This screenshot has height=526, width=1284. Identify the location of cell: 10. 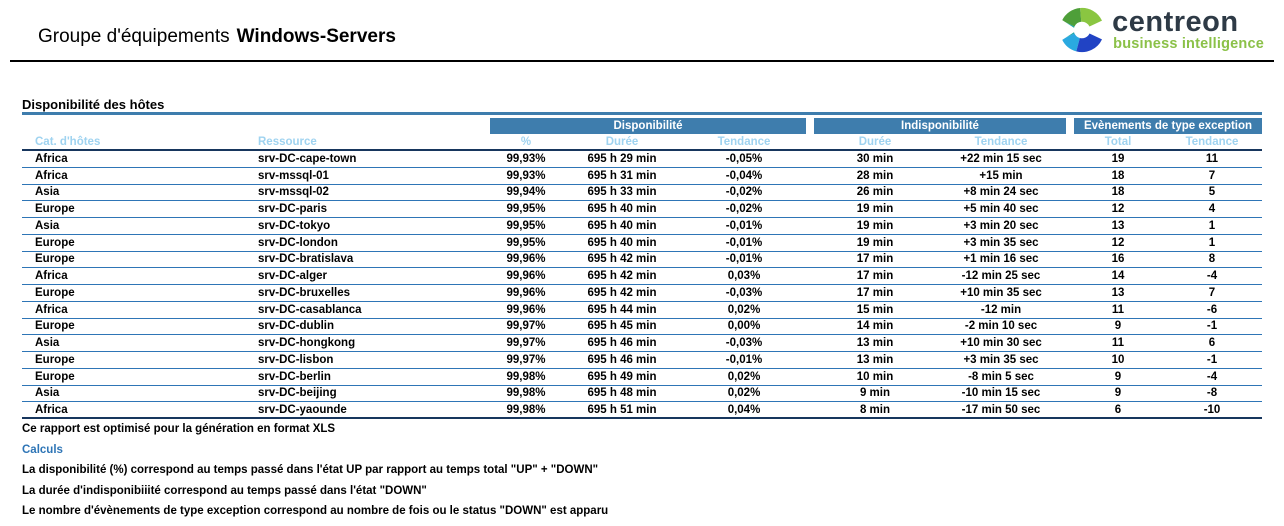
(1118, 359).